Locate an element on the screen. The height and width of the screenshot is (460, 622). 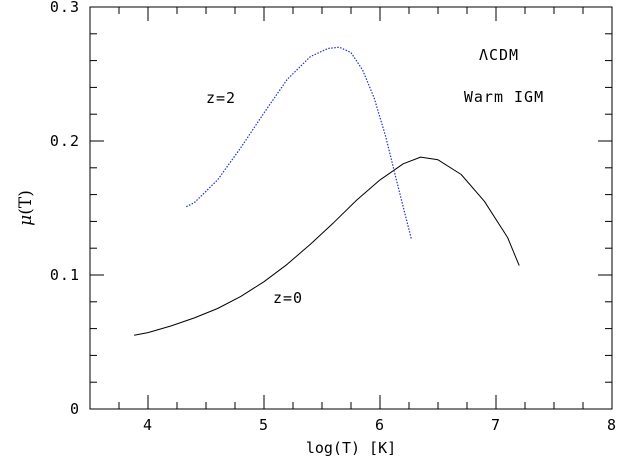
annotation-model: ΛCDM is located at coordinates (499, 55).